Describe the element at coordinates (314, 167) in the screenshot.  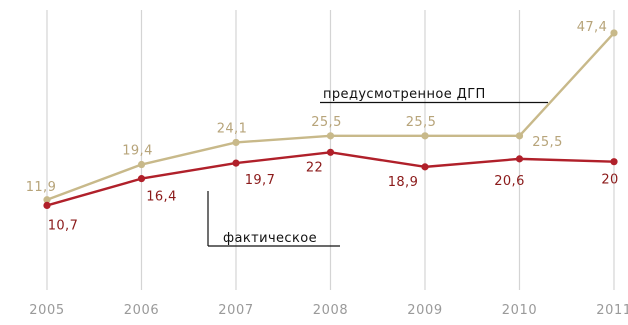
I see `fact-data-label: 22` at that location.